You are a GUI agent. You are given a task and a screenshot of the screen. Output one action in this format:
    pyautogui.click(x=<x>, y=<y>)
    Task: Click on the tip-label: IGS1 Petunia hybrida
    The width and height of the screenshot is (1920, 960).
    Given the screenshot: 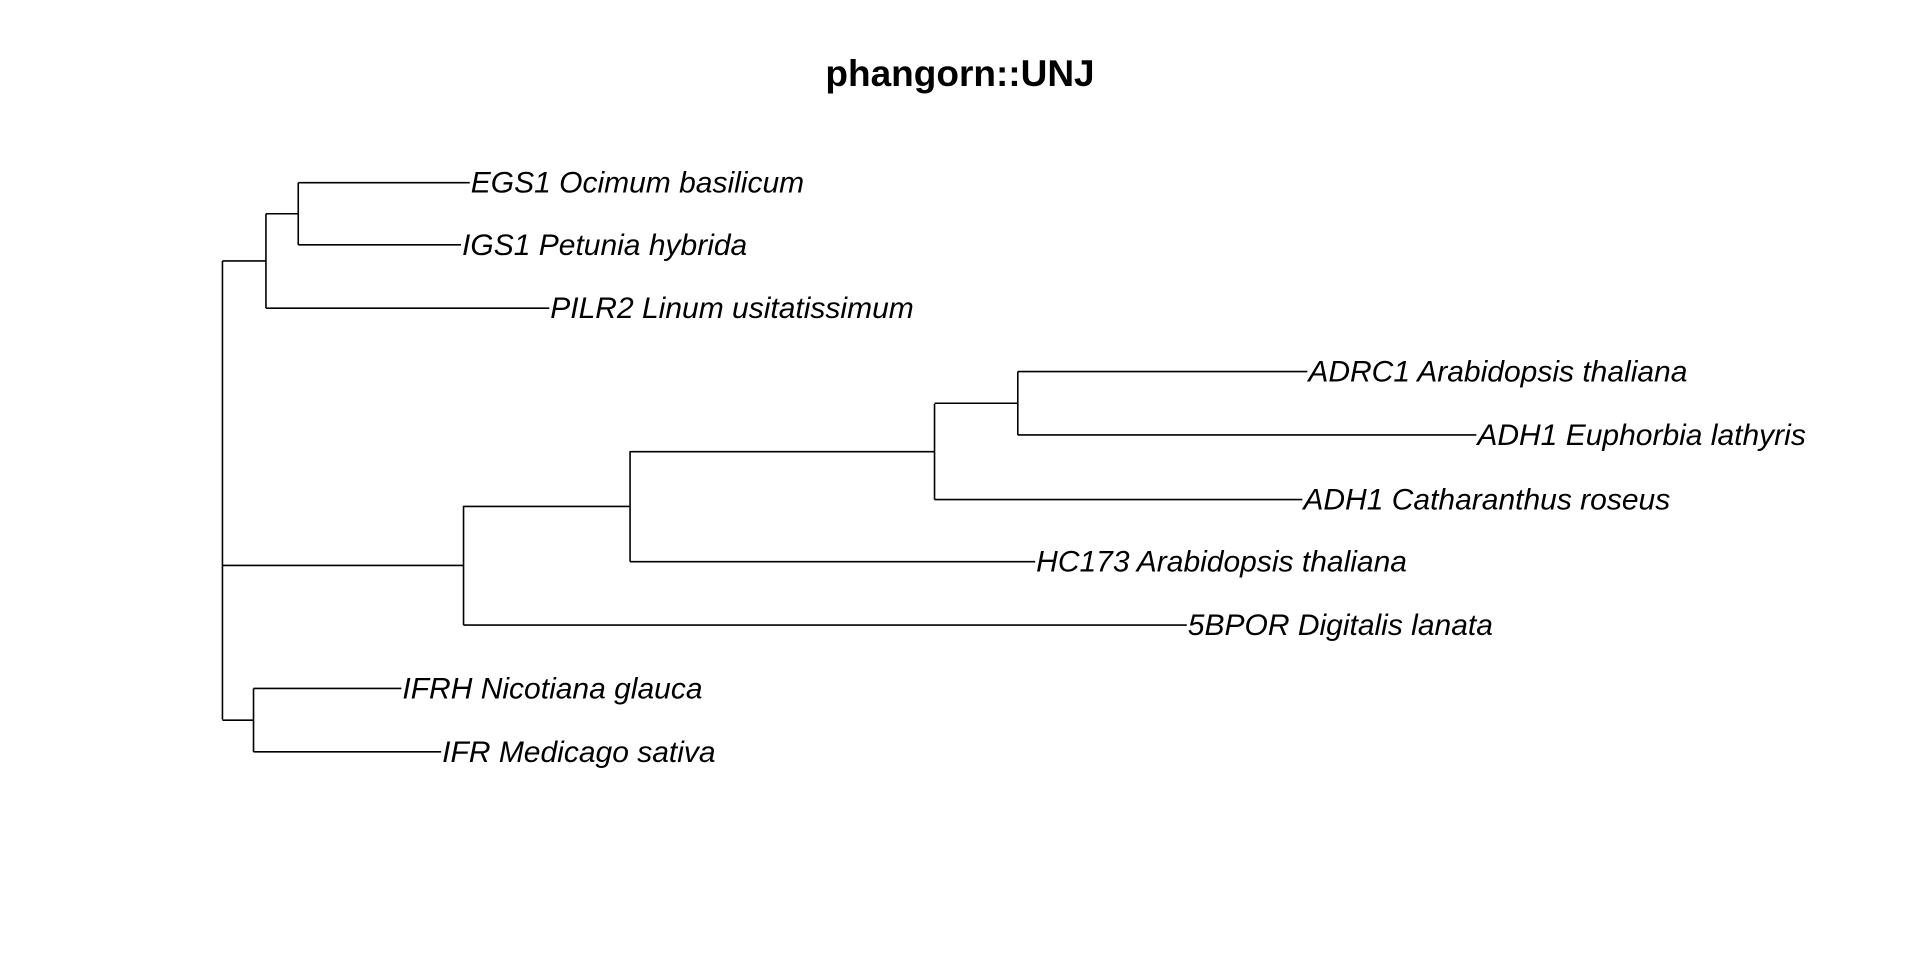 What is the action you would take?
    pyautogui.click(x=604, y=245)
    